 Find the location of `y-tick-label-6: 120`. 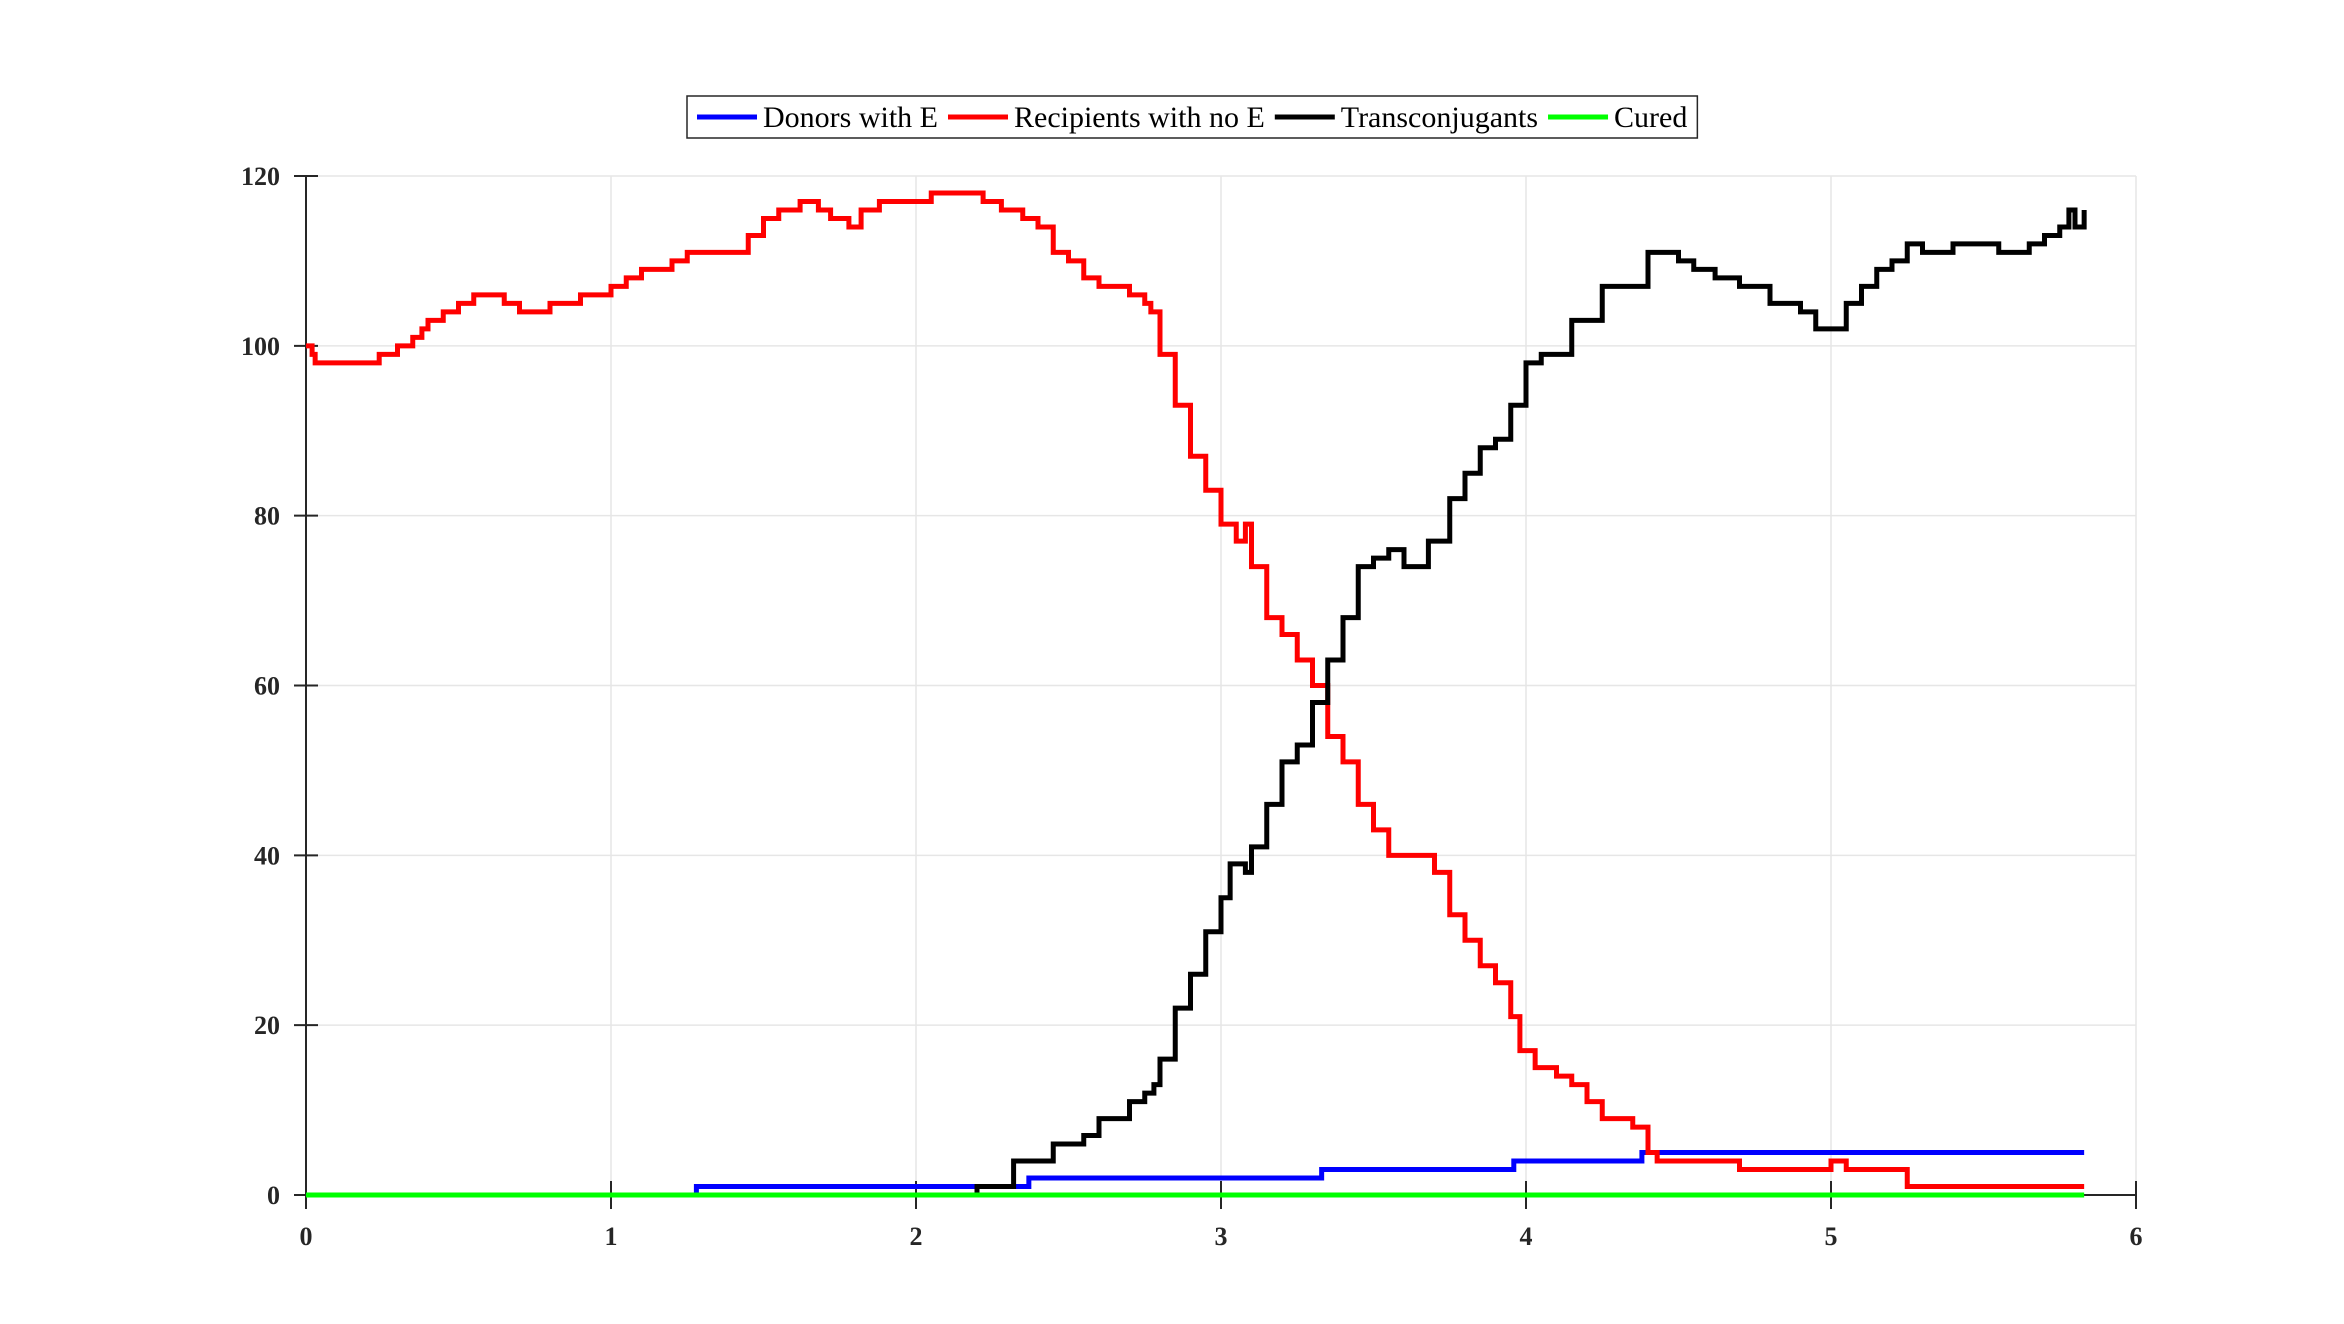

y-tick-label-6: 120 is located at coordinates (260, 176).